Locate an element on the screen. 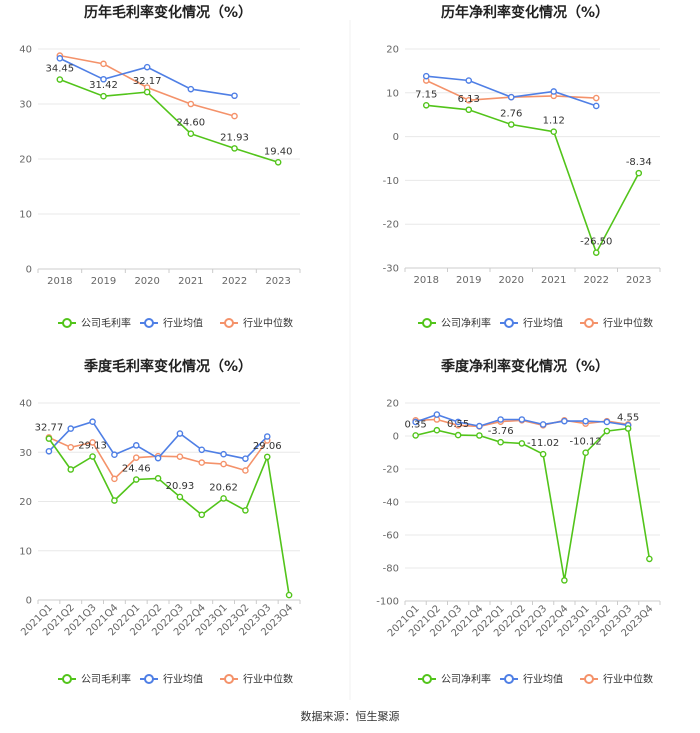 The image size is (700, 733). data-label: 1.12 is located at coordinates (554, 121).